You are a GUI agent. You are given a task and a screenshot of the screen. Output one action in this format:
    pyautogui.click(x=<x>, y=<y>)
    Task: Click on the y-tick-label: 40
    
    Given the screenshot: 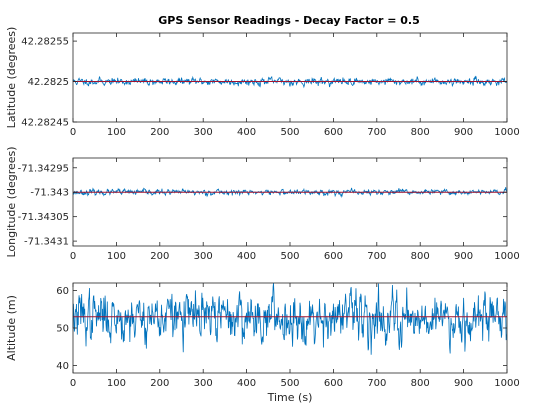 What is the action you would take?
    pyautogui.click(x=62, y=366)
    